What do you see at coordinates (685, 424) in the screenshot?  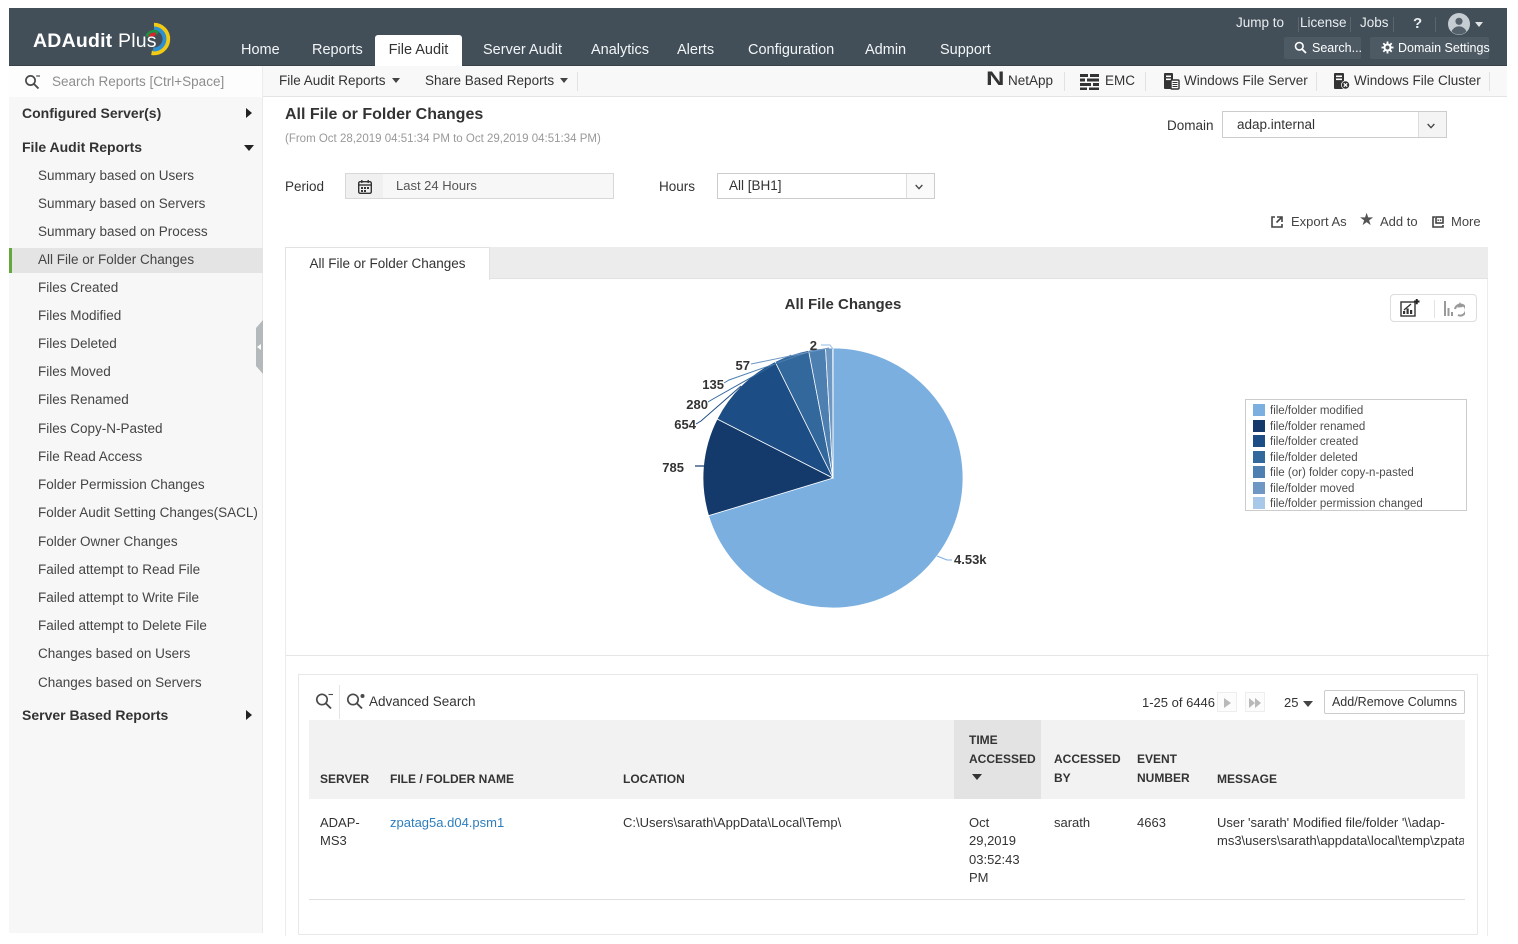 I see `svg-text: 654` at bounding box center [685, 424].